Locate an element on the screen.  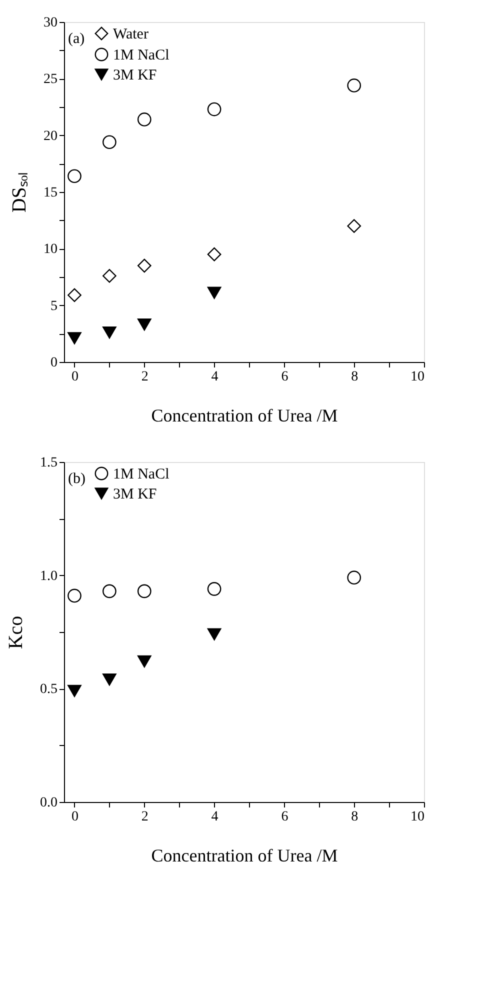
y-tick-label: 25 is located at coordinates (51, 80).